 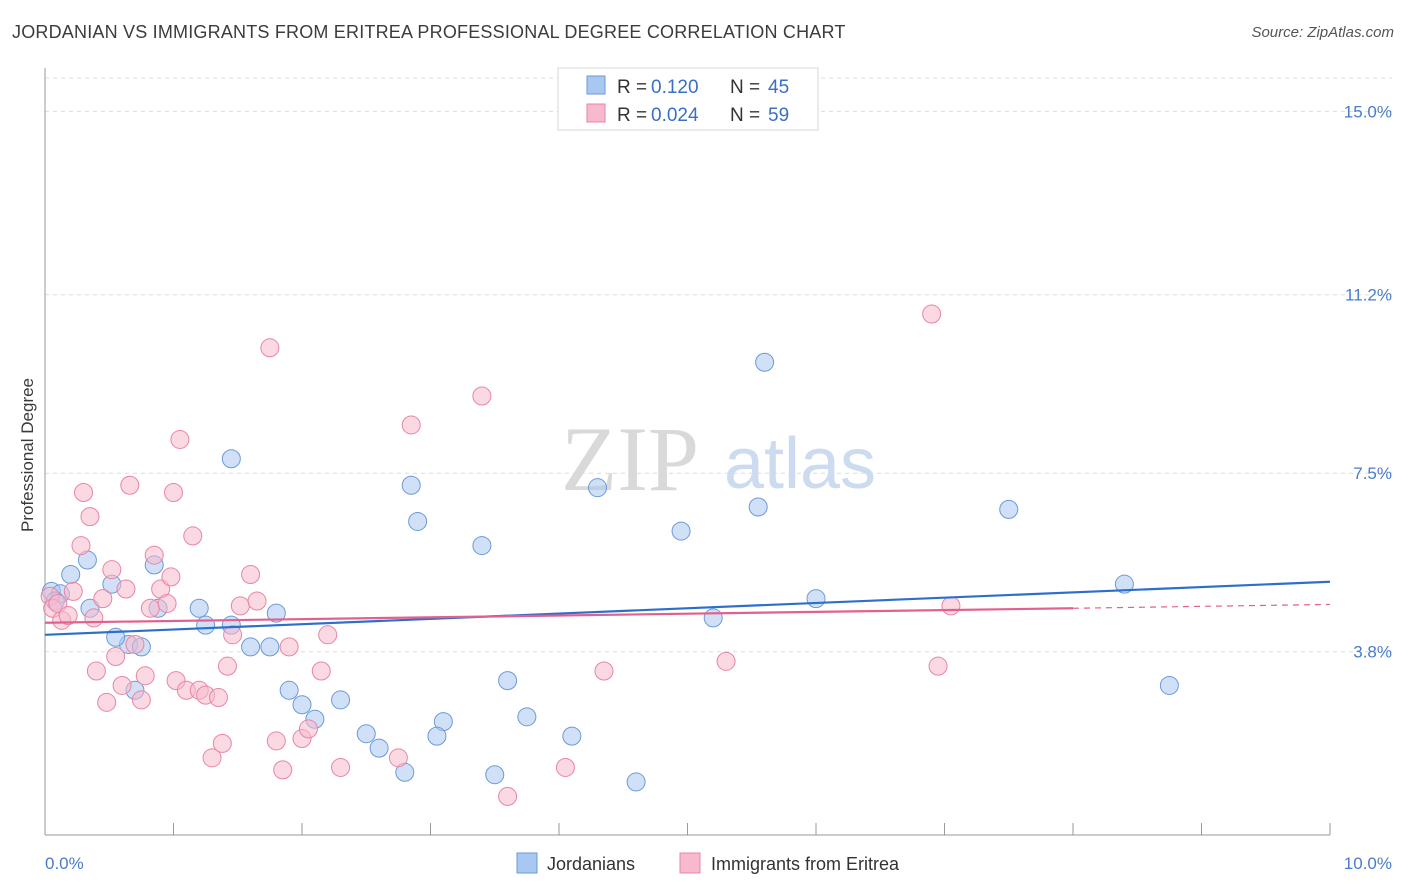 What do you see at coordinates (687, 829) in the screenshot?
I see `x-axis-ticks` at bounding box center [687, 829].